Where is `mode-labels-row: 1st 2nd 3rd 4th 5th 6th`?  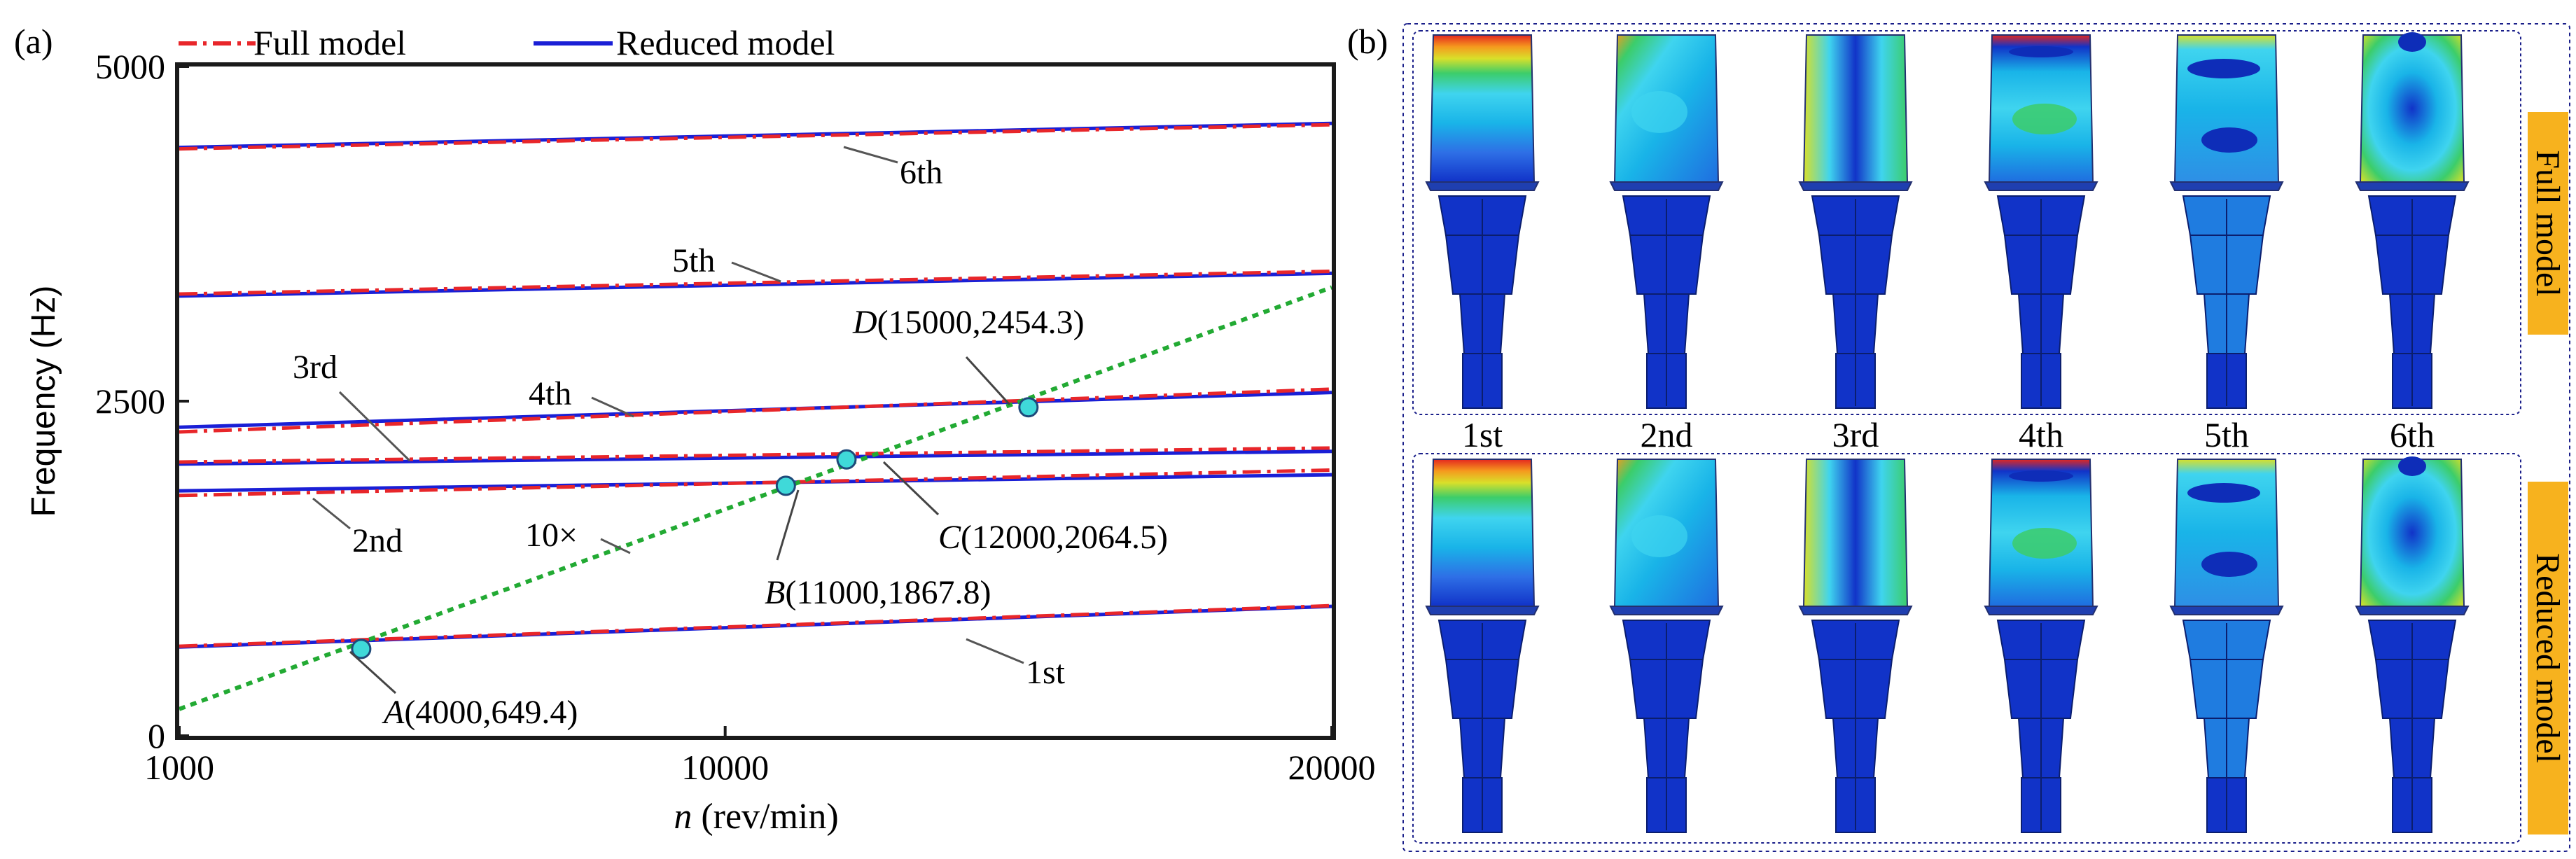 mode-labels-row: 1st 2nd 3rd 4th 5th 6th is located at coordinates (1948, 435).